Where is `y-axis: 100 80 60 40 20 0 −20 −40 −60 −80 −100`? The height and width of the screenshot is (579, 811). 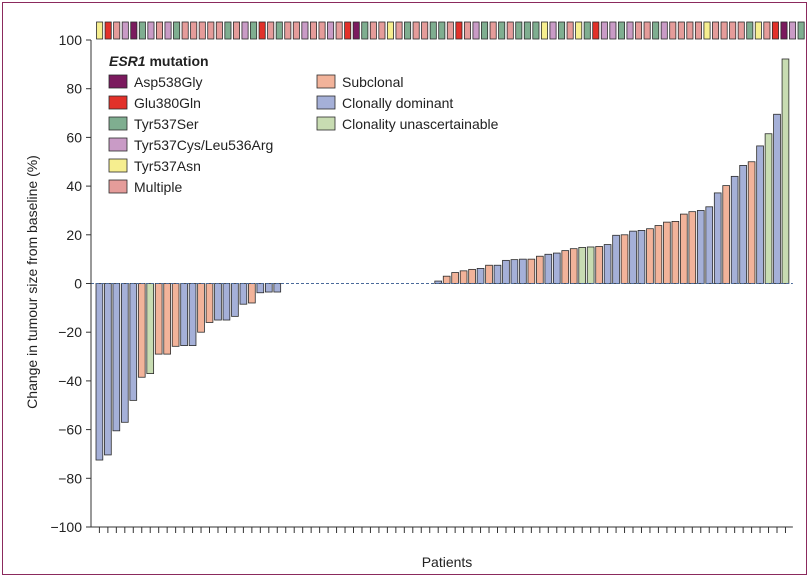 y-axis: 100 80 60 40 20 0 −20 −40 −60 −80 −100 is located at coordinates (71, 283).